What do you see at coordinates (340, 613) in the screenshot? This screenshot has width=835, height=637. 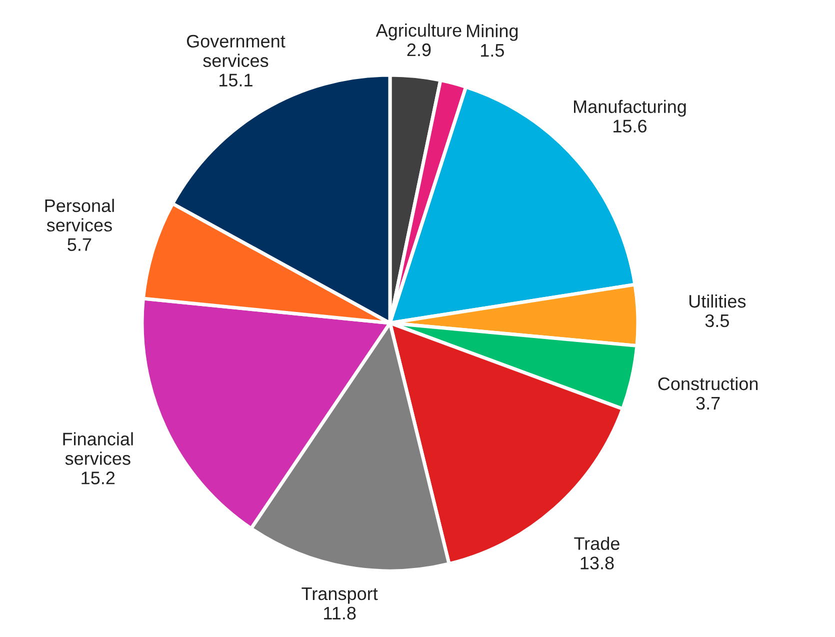 I see `data-label: 11.8` at bounding box center [340, 613].